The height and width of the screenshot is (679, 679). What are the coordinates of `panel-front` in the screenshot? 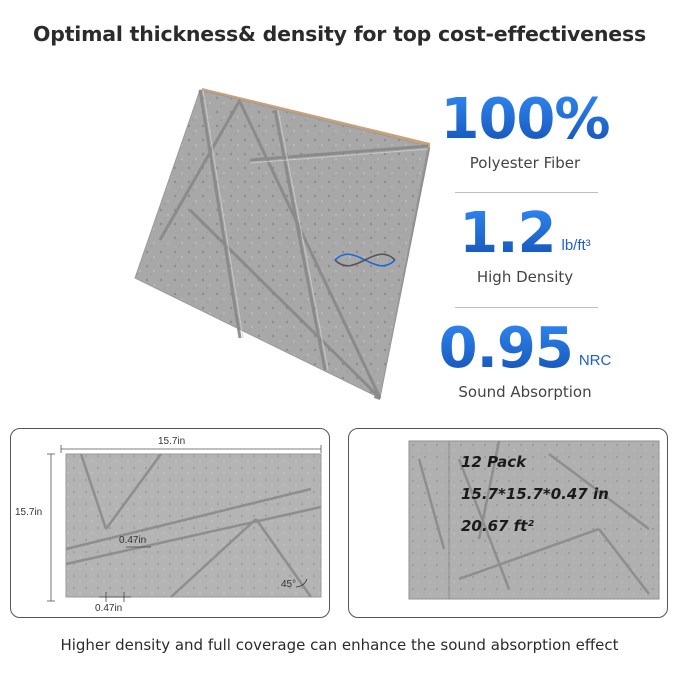 It's located at (193, 525).